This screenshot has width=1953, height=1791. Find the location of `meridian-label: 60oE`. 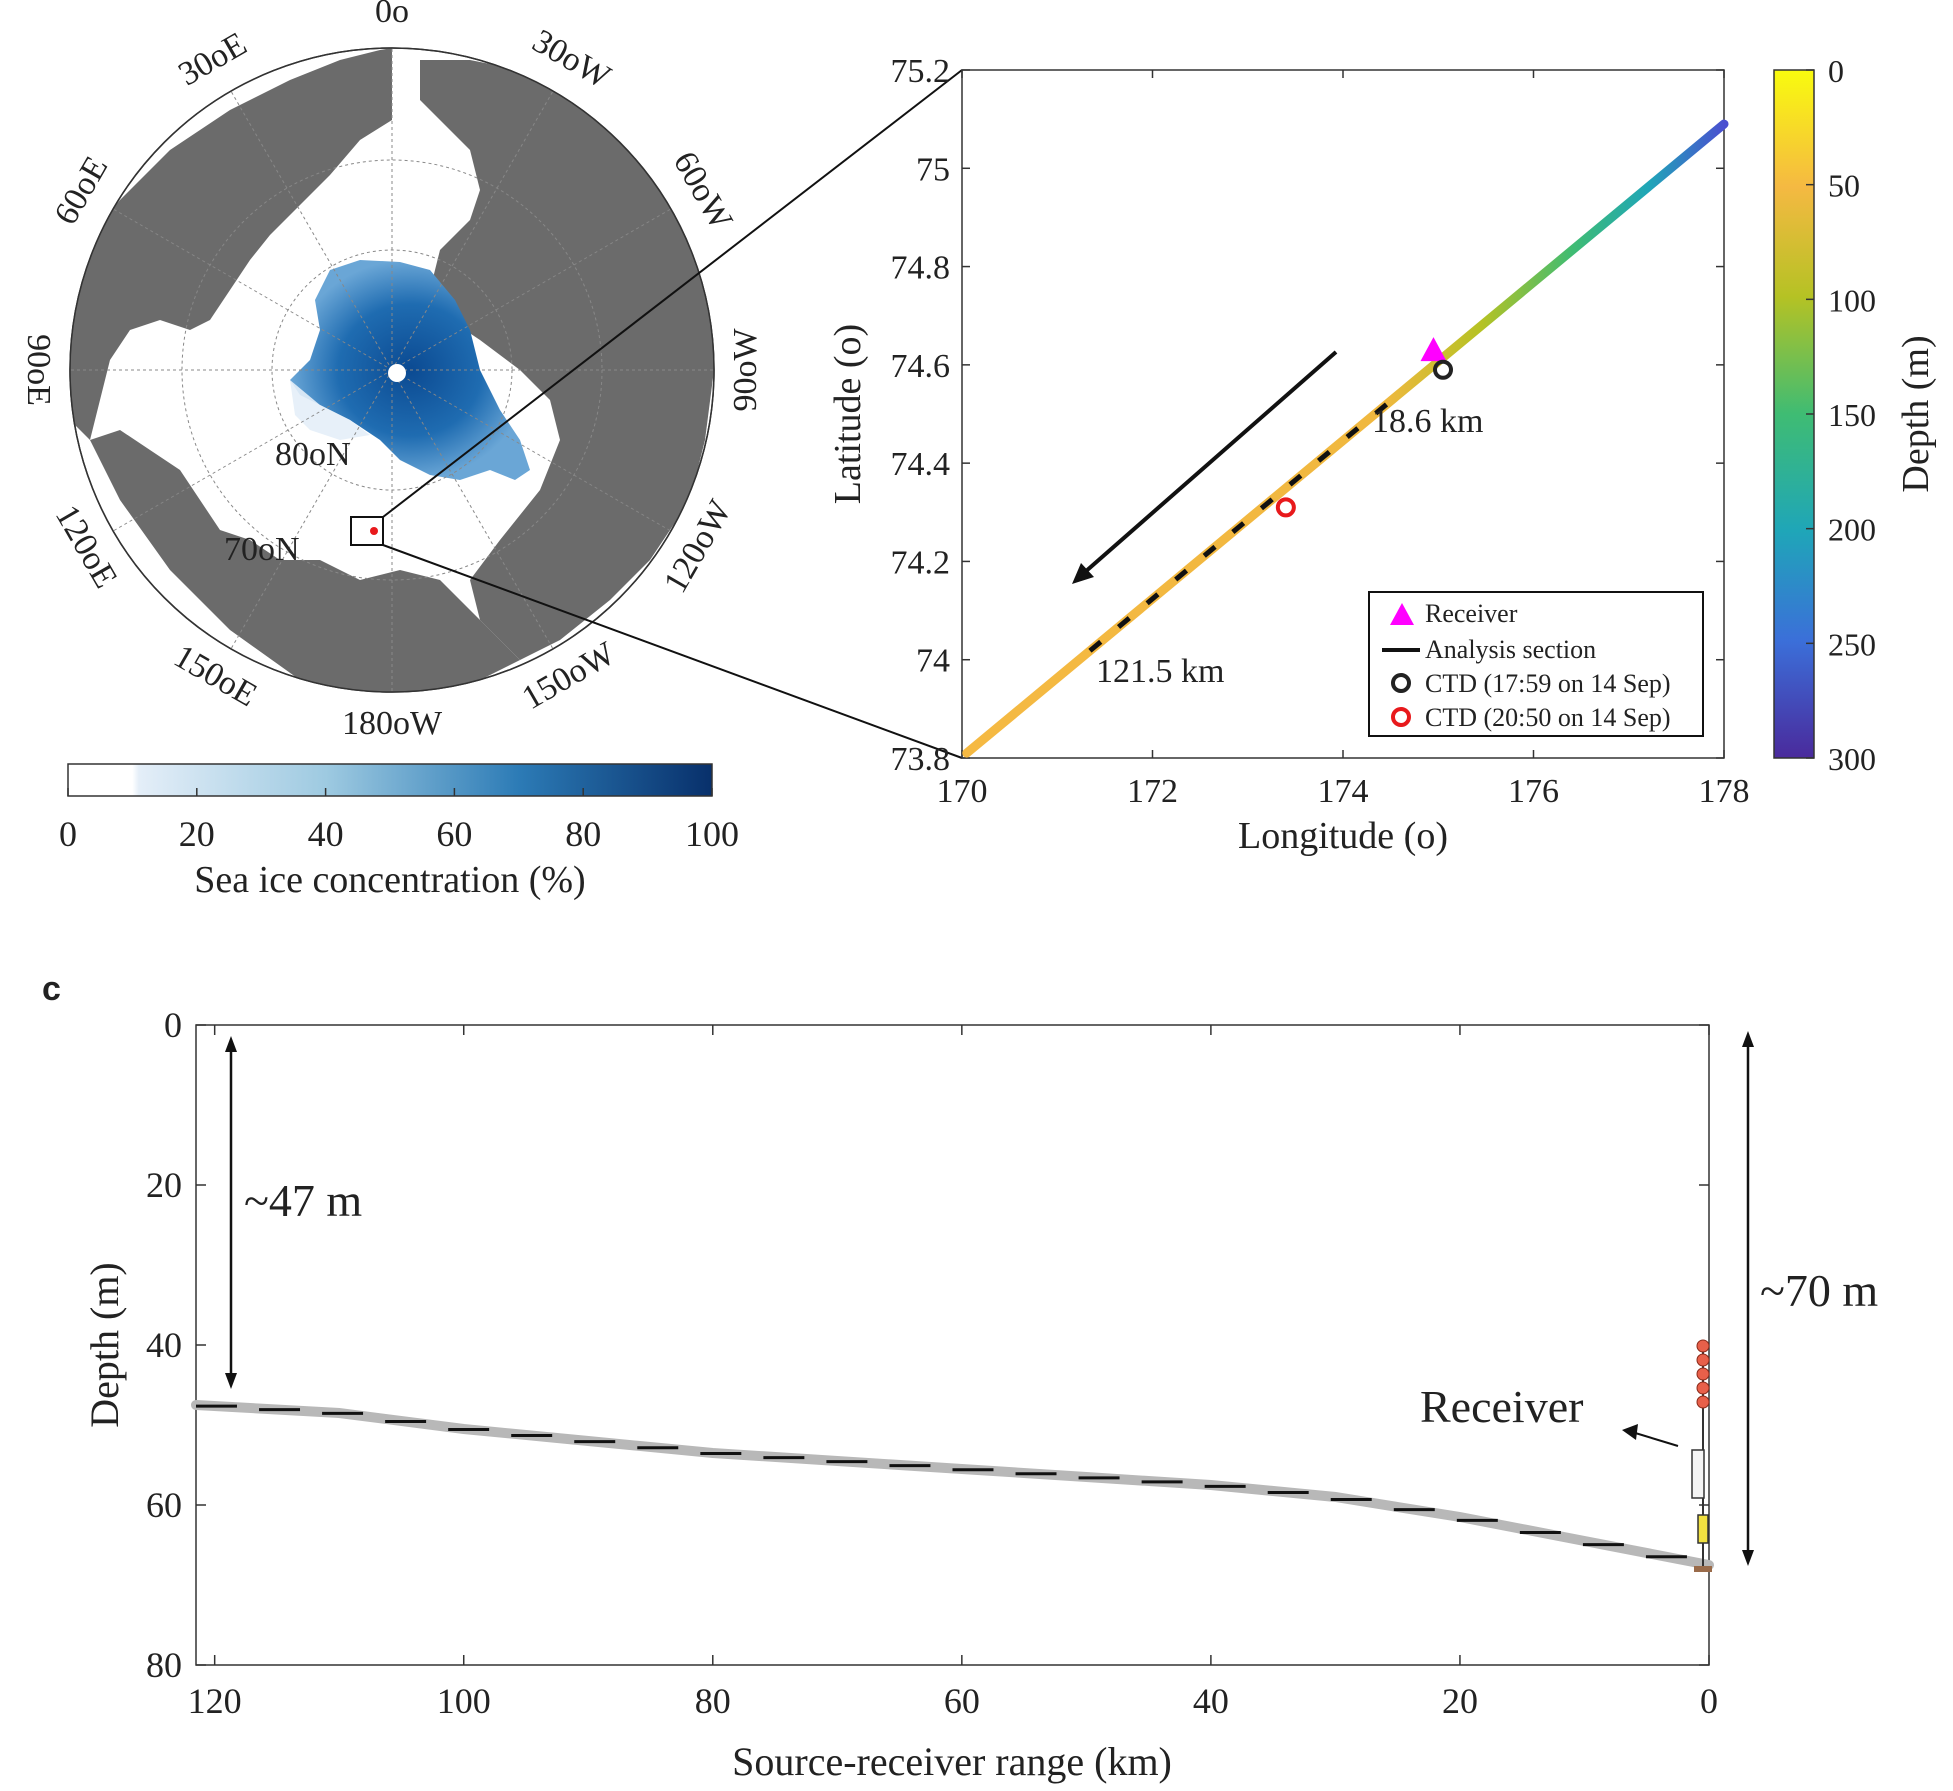

meridian-label: 60oE is located at coordinates (81, 190).